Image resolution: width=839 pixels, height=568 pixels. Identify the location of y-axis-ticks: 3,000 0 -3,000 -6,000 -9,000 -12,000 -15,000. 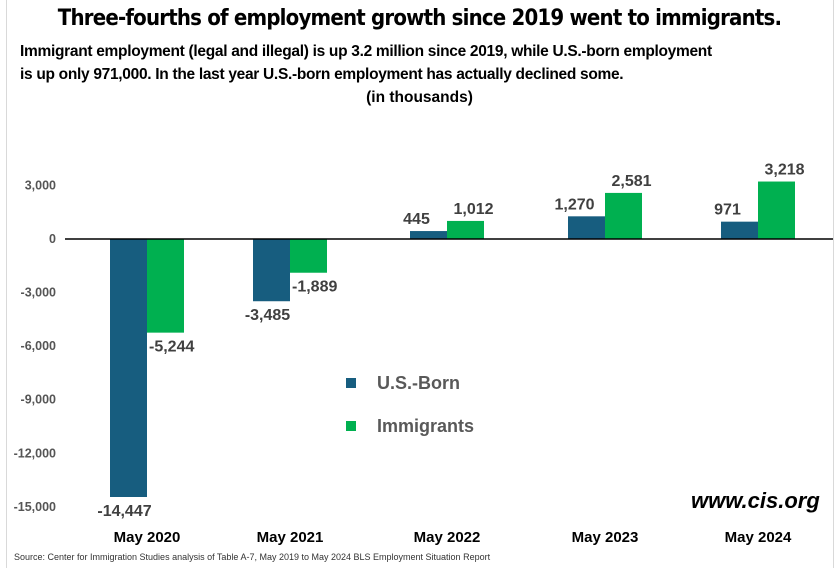
(35, 345).